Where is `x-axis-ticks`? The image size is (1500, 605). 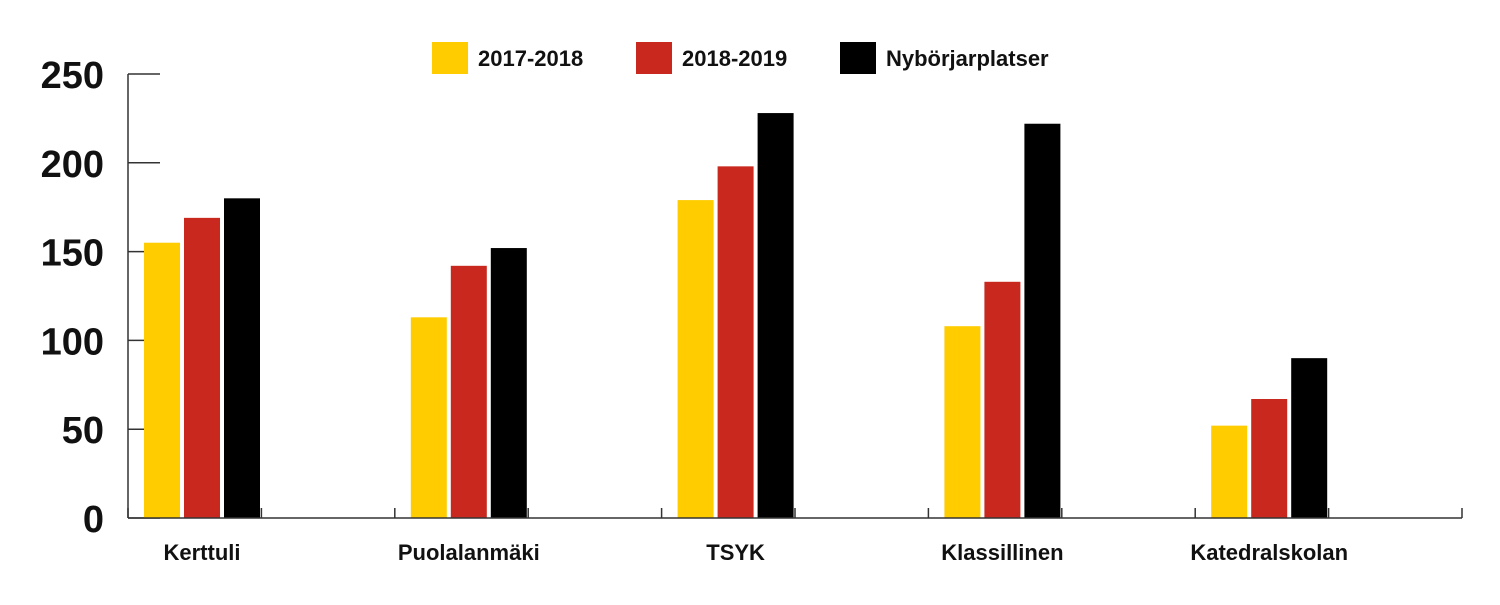
x-axis-ticks is located at coordinates (795, 513).